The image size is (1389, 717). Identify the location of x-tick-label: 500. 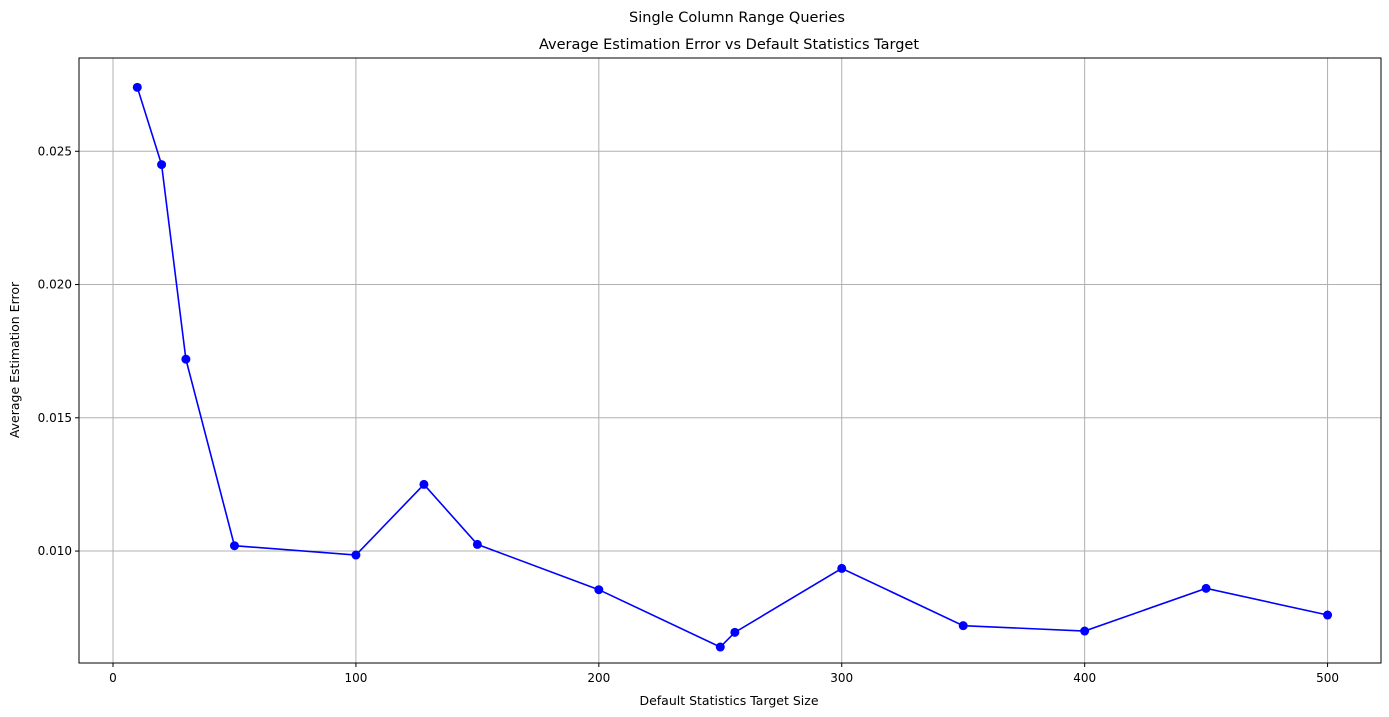
(1327, 678).